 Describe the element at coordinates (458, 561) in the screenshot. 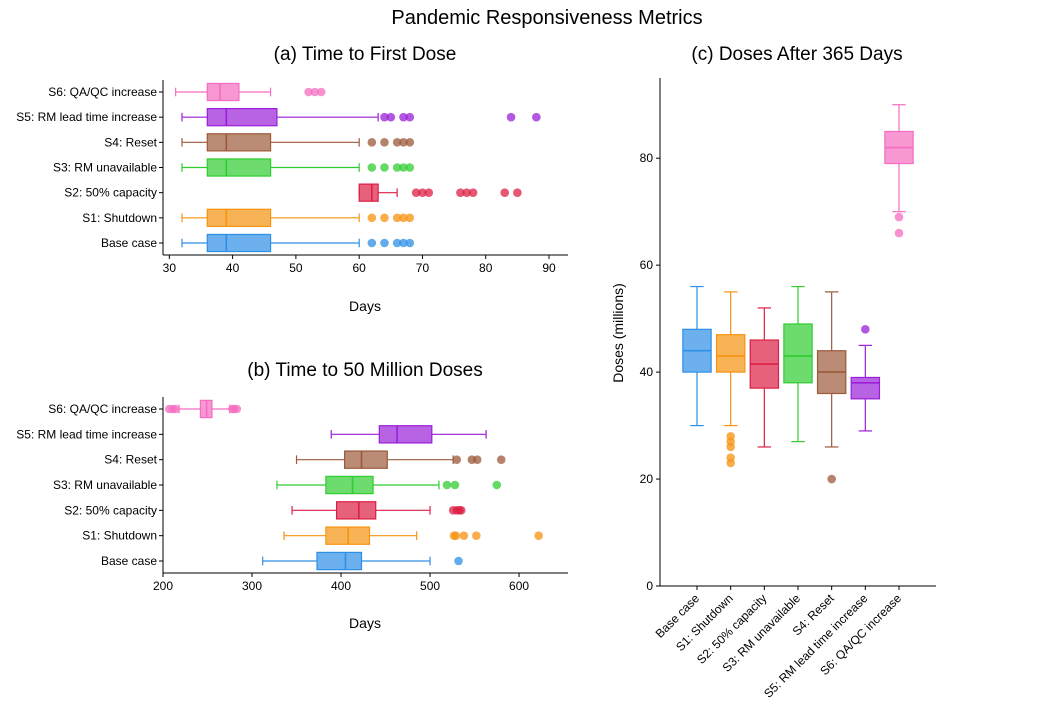

I see `panel-b-outlier-base-case` at that location.